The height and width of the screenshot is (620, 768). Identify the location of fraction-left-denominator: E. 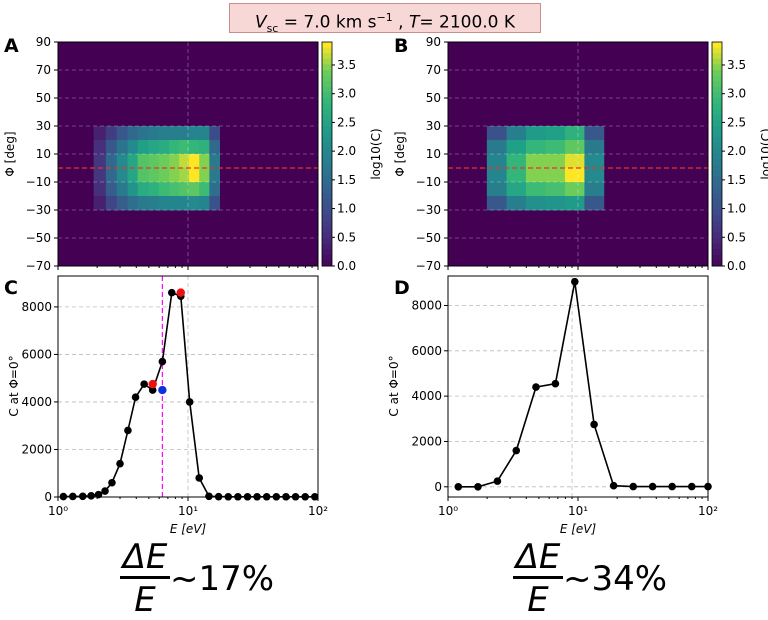
(145, 600).